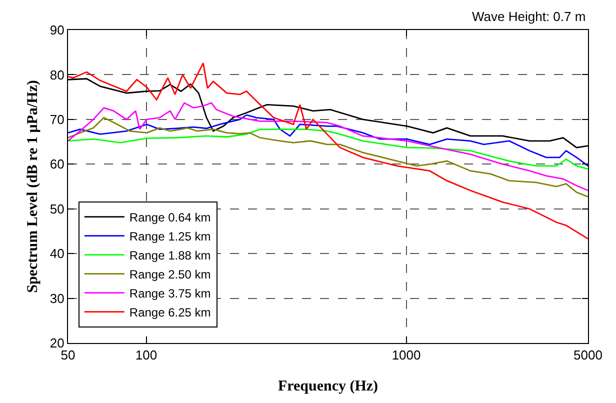 This screenshot has height=403, width=616. Describe the element at coordinates (406, 355) in the screenshot. I see `x-tick-label: 1000` at that location.